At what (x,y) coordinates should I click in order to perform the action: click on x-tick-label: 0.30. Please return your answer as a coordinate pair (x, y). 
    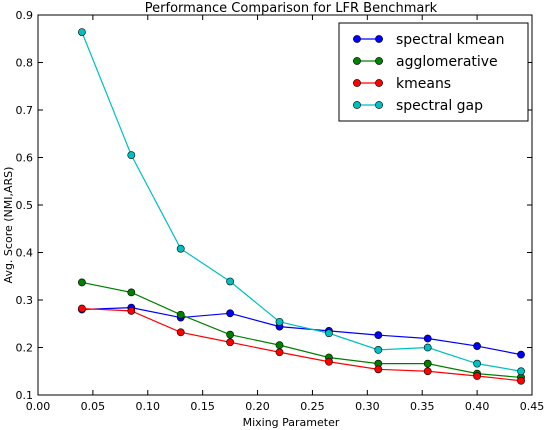
    Looking at the image, I should click on (367, 406).